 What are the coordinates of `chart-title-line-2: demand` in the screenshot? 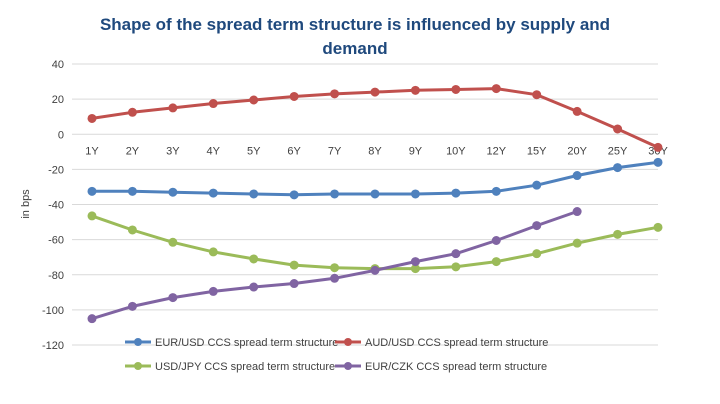 It's located at (354, 48).